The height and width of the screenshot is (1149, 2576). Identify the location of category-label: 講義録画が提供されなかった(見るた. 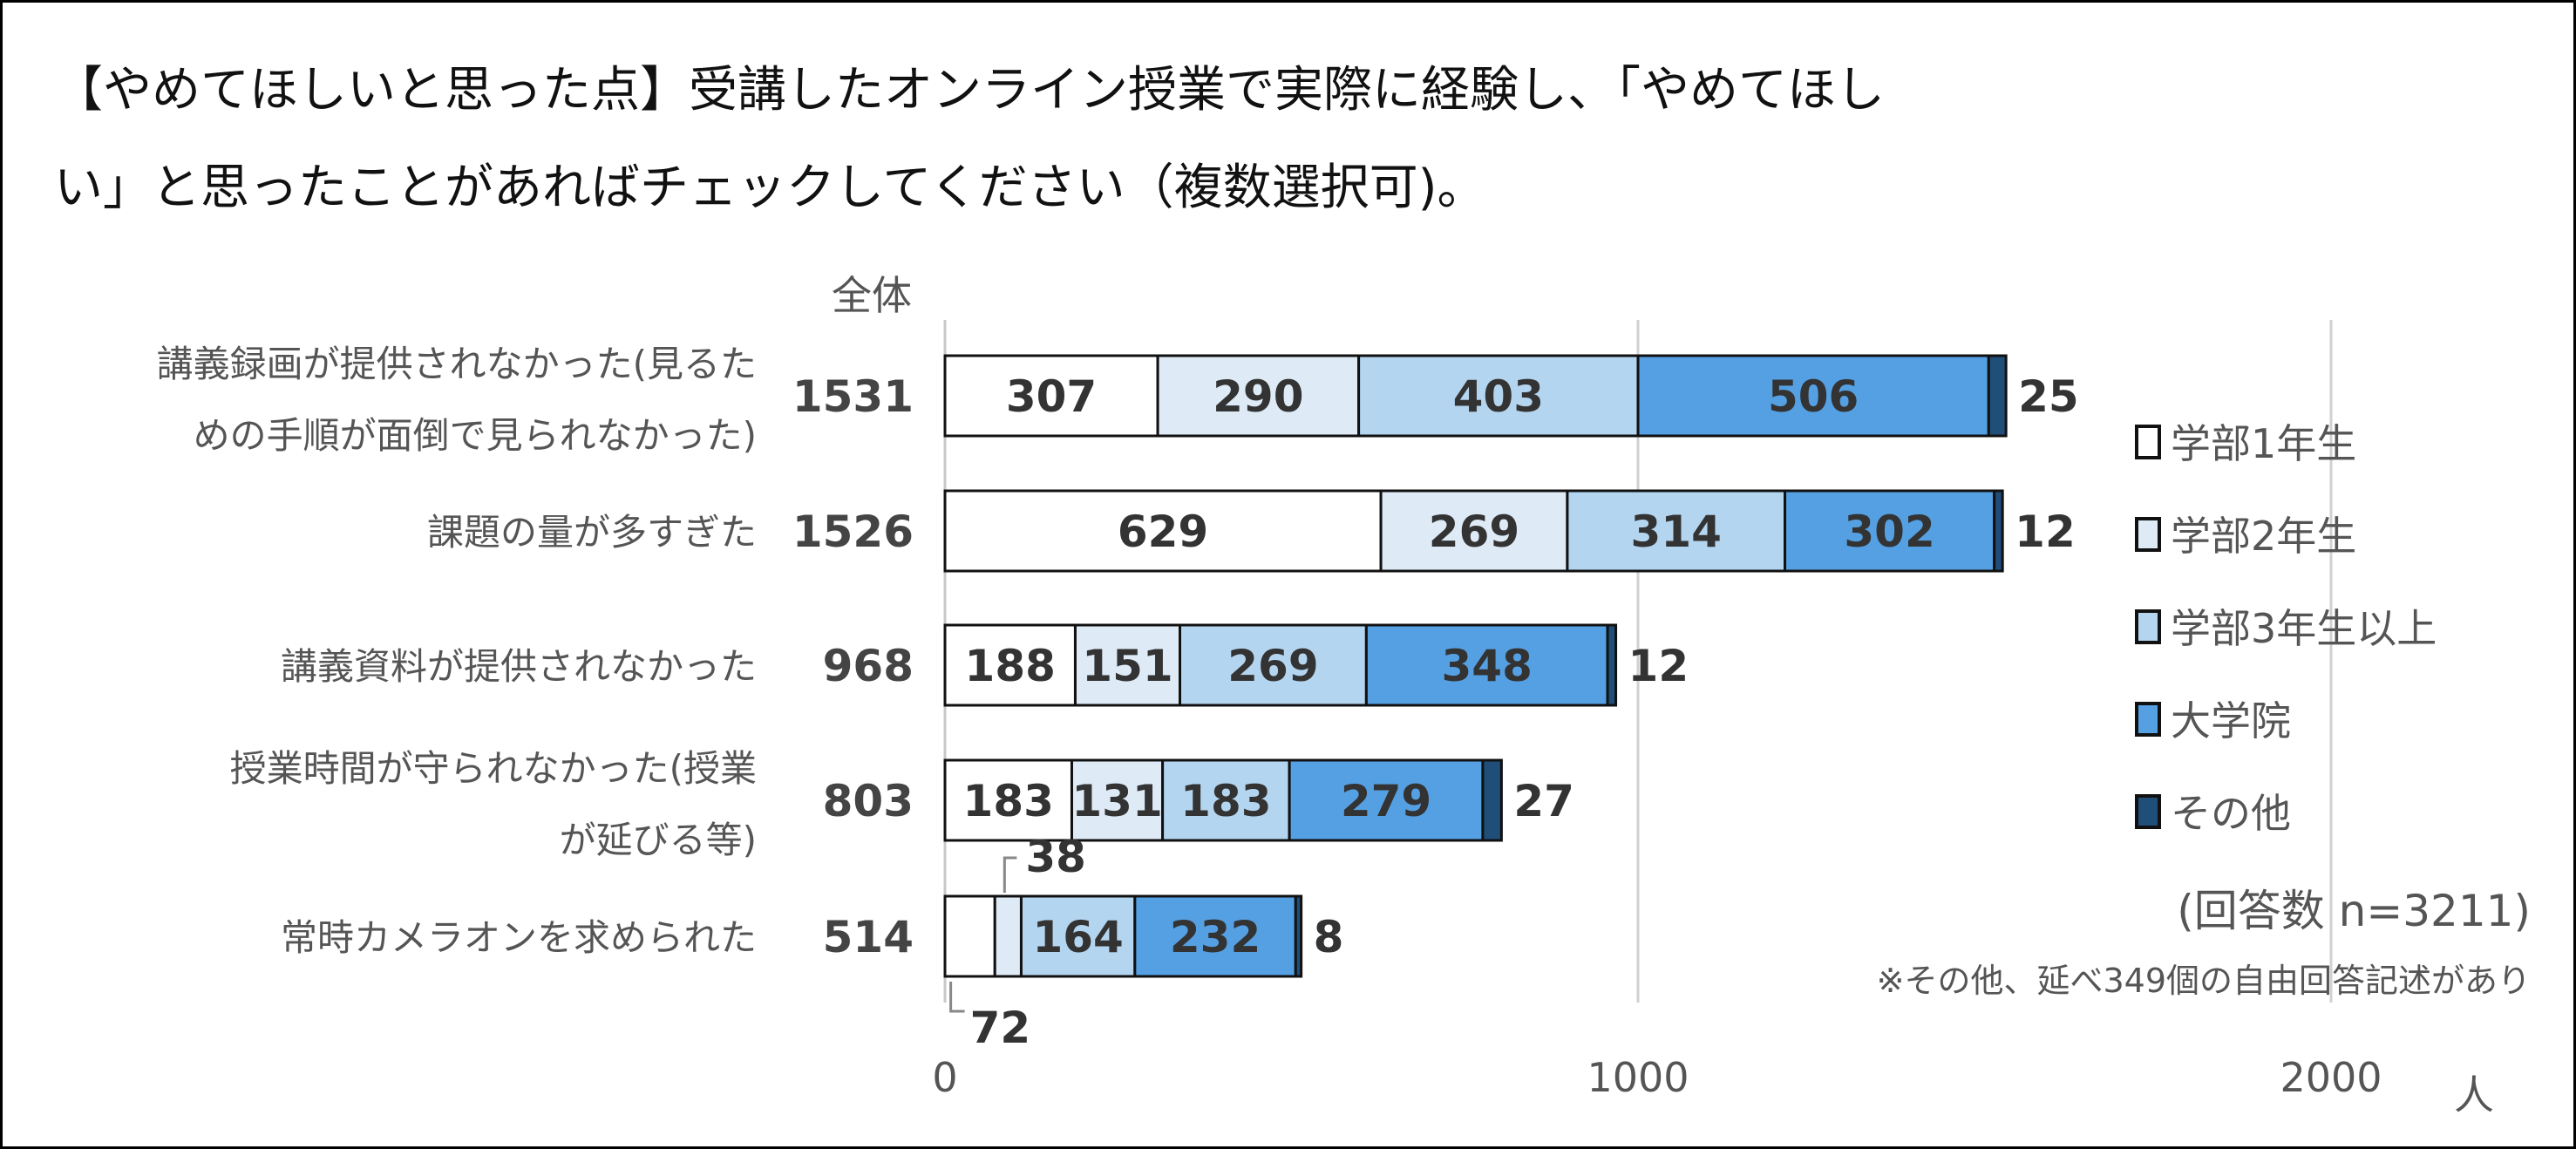
(457, 364).